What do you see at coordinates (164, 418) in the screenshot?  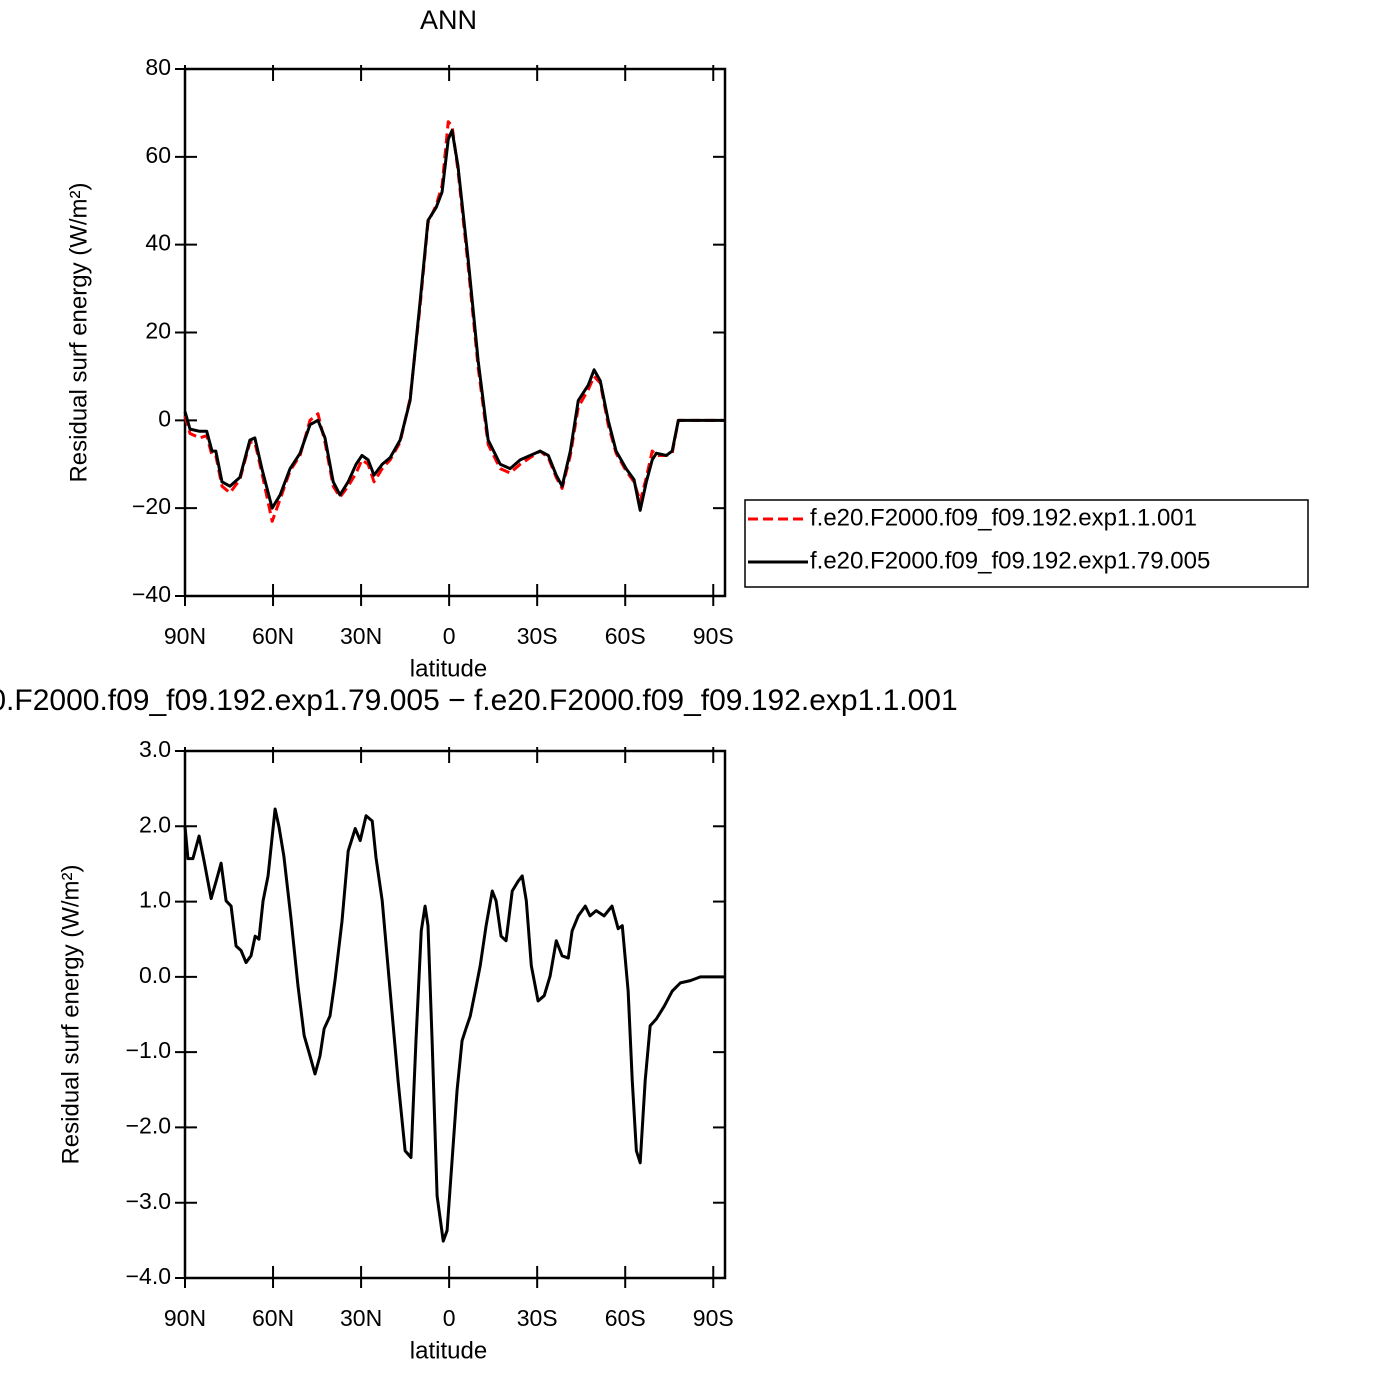 I see `y-tick-label: 0` at bounding box center [164, 418].